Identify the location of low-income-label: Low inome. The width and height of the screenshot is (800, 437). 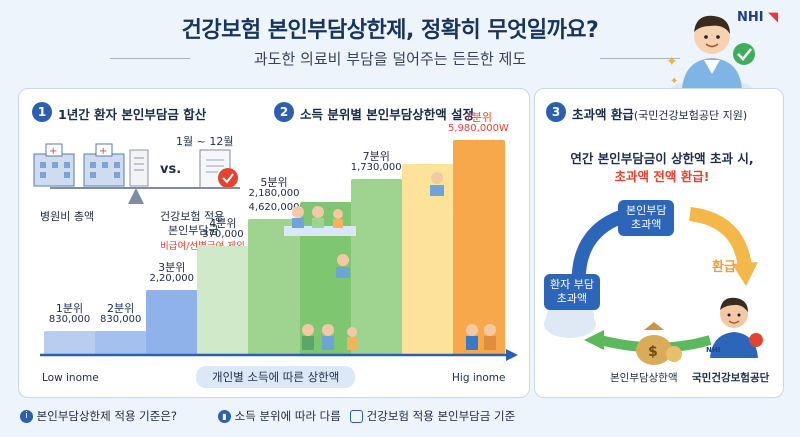
(70, 378).